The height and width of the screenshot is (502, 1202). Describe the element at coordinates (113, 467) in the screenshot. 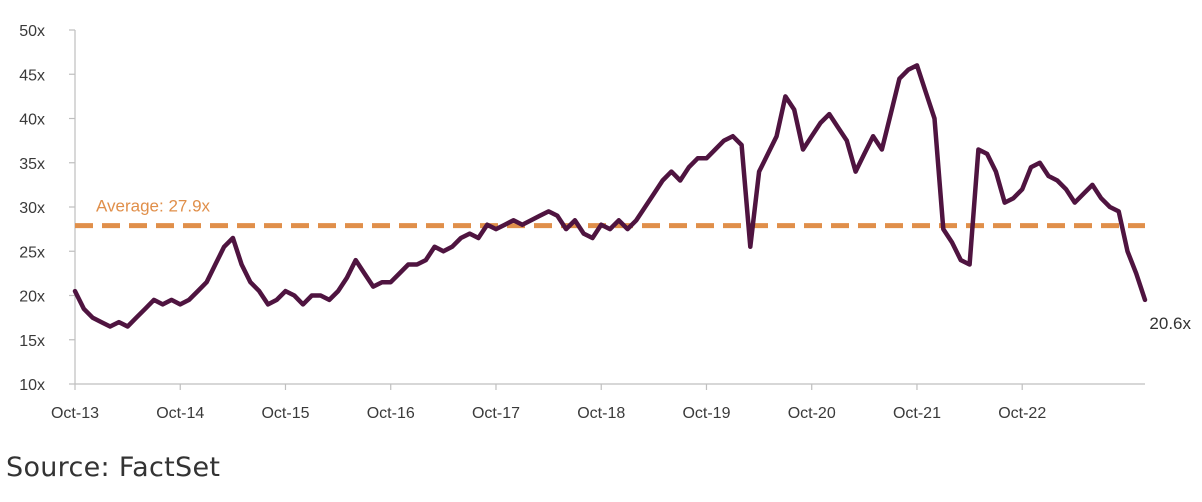

I see `source-note: Source: FactSet` at that location.